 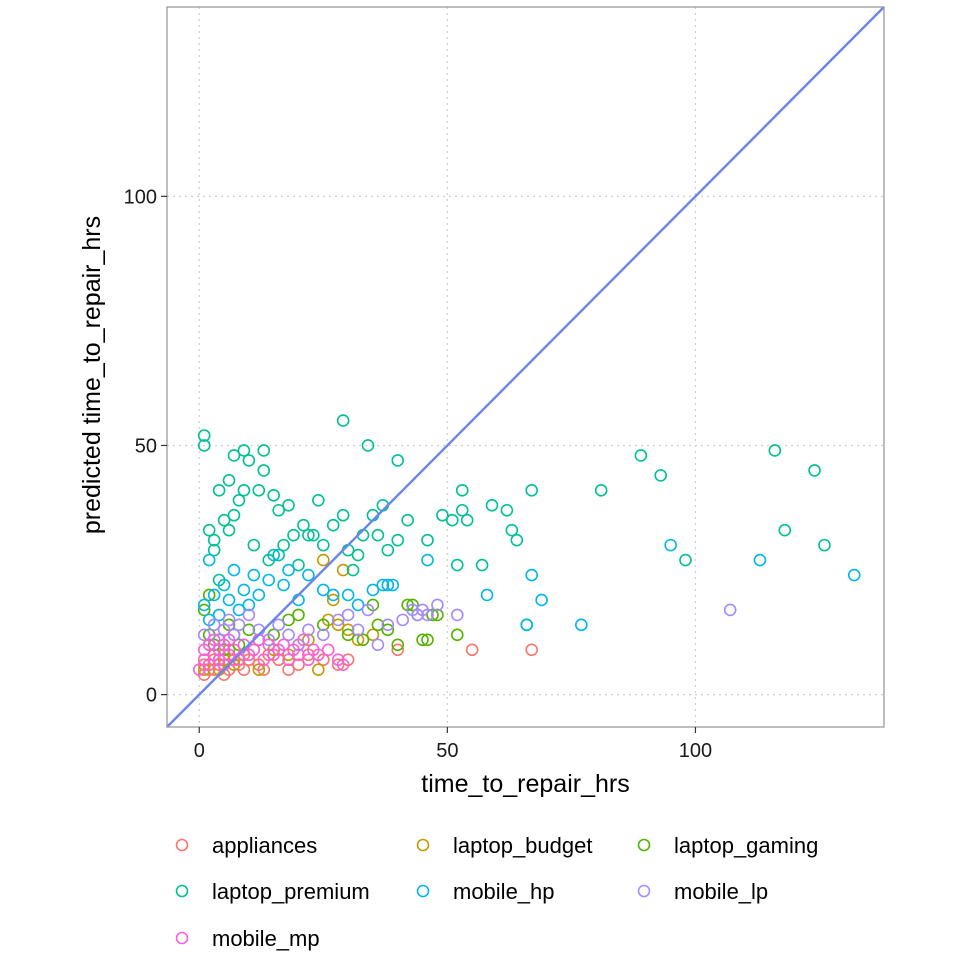 I want to click on legend-label: mobile_mp, so click(x=266, y=938).